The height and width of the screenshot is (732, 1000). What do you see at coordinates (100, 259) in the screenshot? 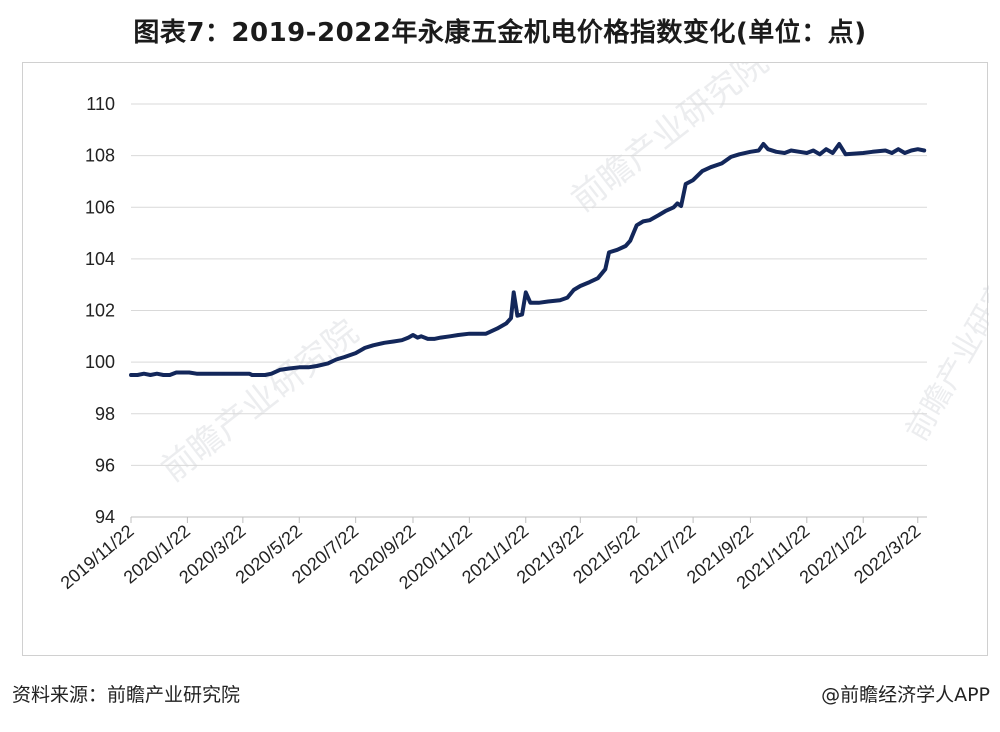
I see `y-tick-label: 104` at bounding box center [100, 259].